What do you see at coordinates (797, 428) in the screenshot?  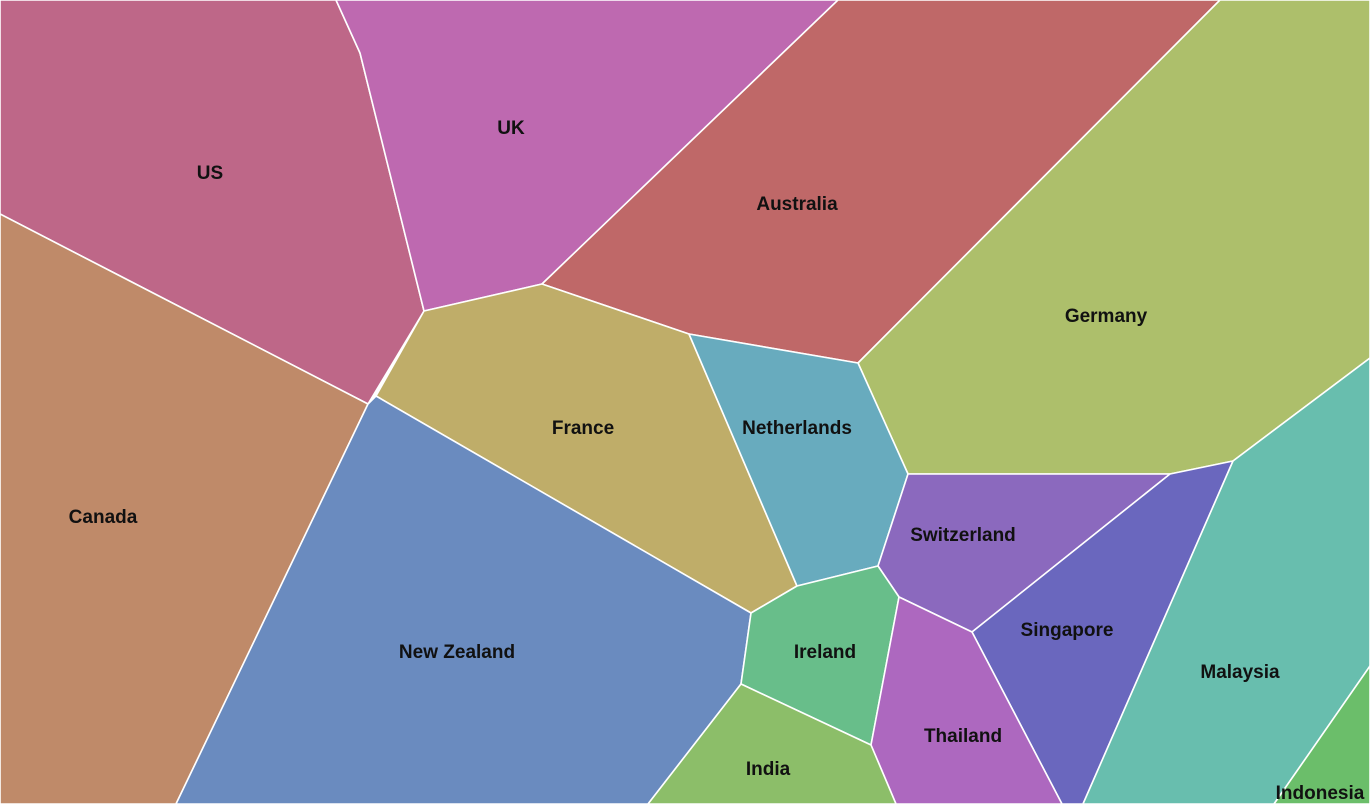 I see `cell-label-netherlands: Netherlands` at bounding box center [797, 428].